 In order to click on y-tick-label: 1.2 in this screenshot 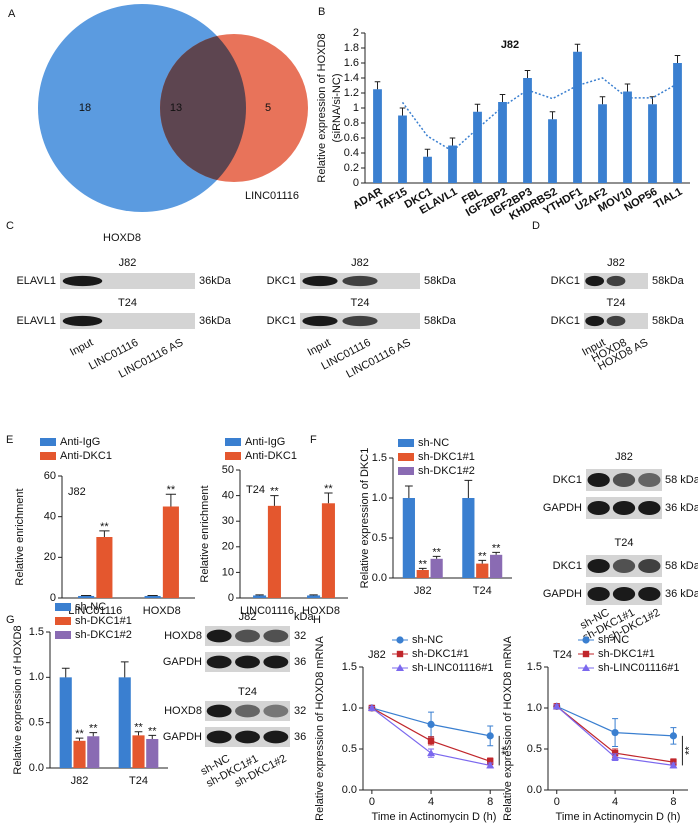, I will do `click(351, 93)`.